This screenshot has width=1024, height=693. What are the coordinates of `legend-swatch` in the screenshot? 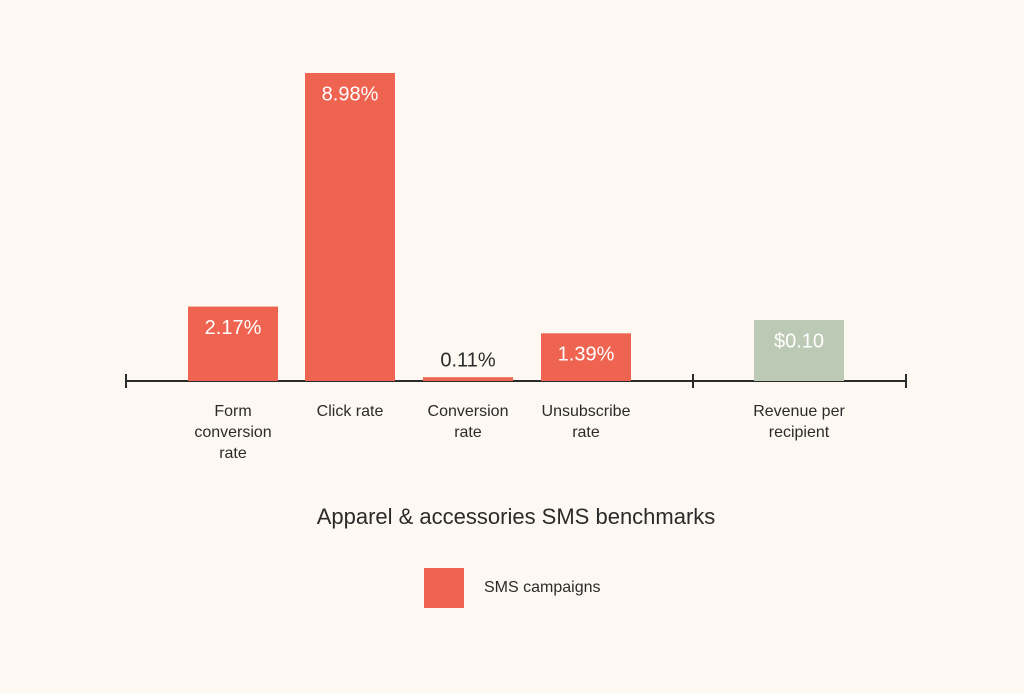 It's located at (444, 588).